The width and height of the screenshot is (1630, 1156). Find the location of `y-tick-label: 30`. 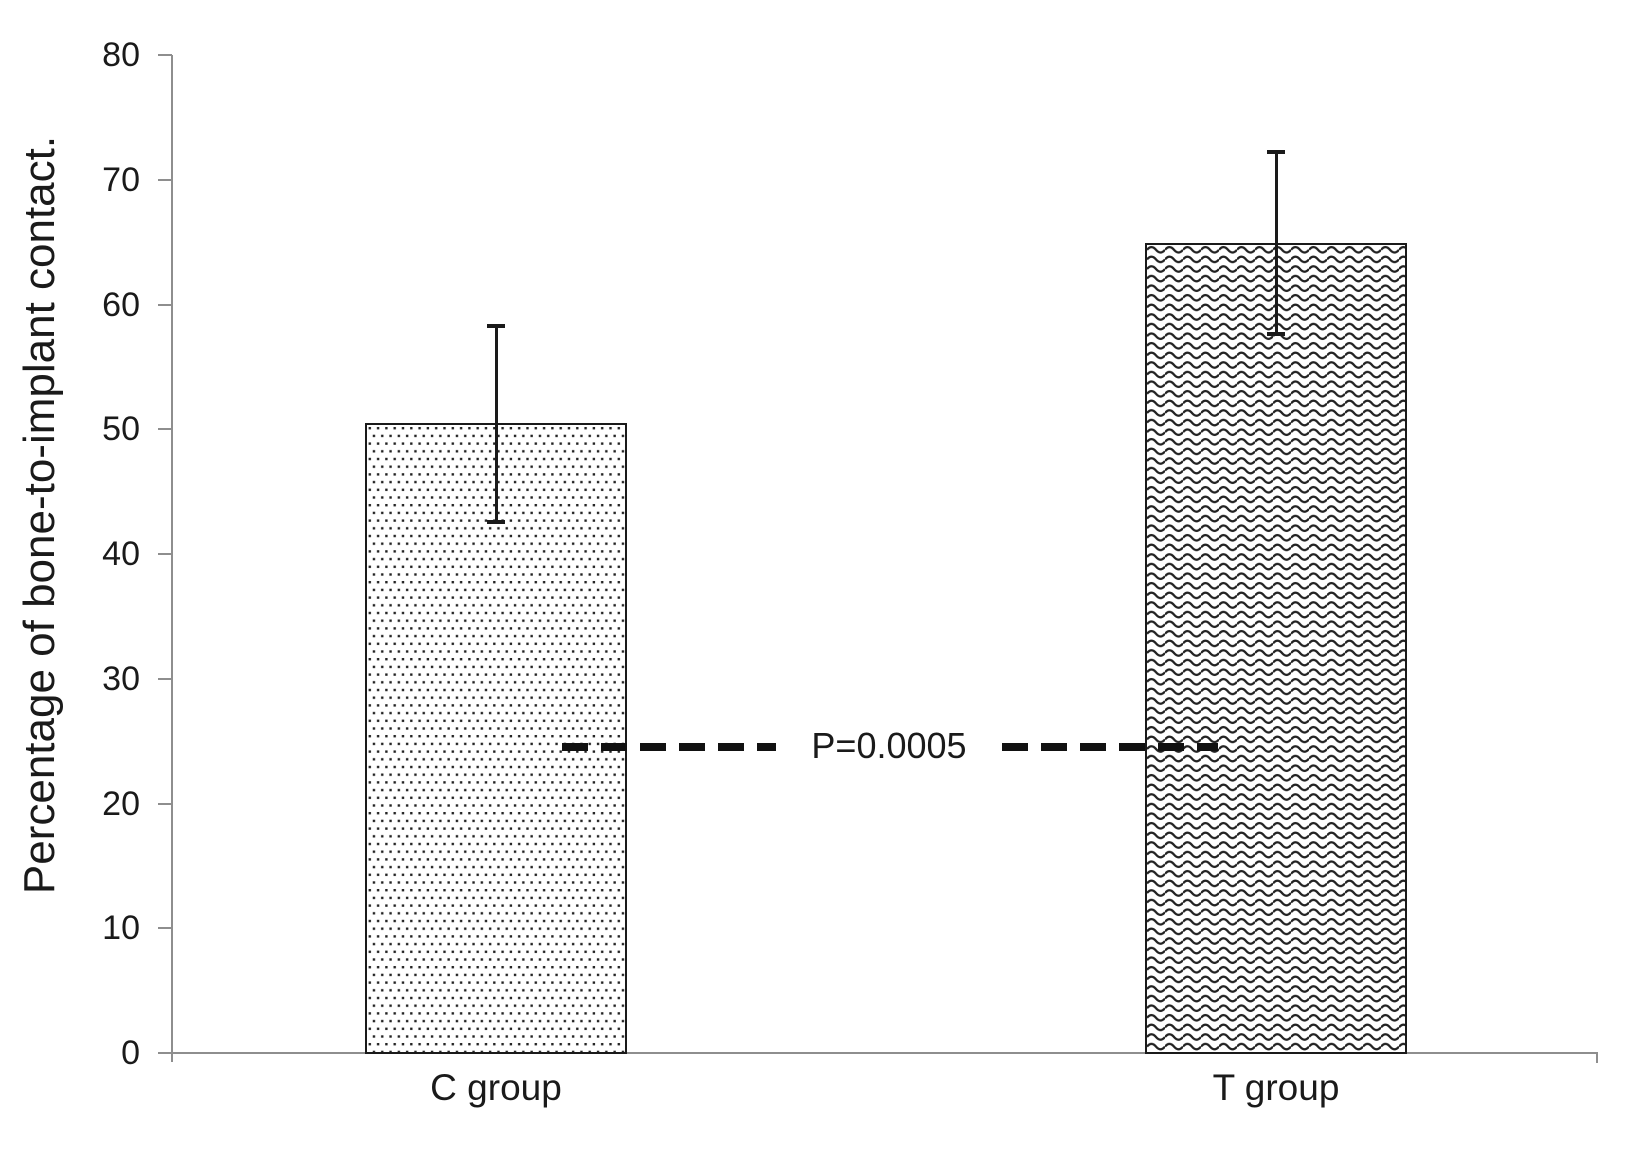

y-tick-label: 30 is located at coordinates (121, 678).